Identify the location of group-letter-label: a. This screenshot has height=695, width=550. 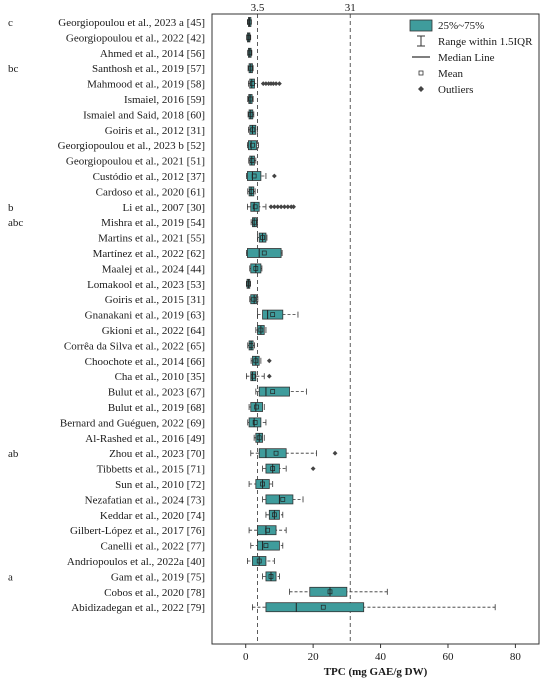
(10, 577).